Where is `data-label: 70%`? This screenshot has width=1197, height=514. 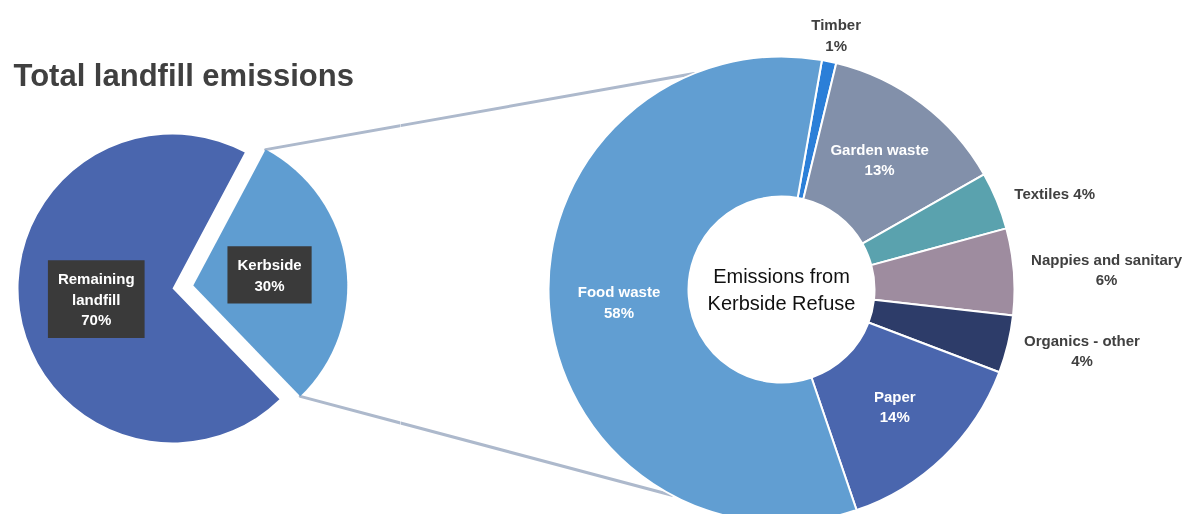 data-label: 70% is located at coordinates (96, 320).